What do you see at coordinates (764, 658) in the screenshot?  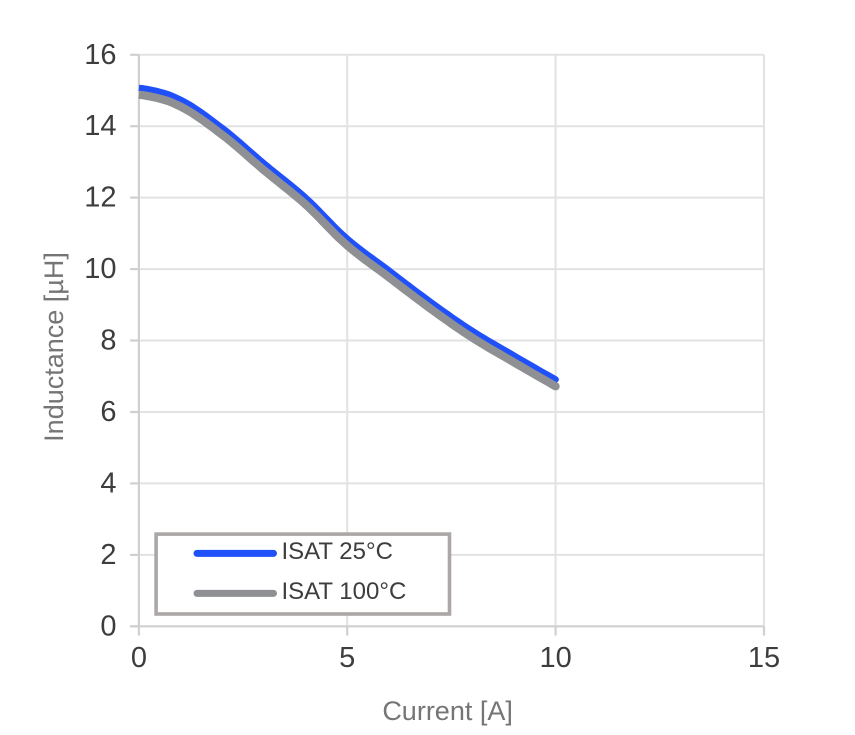 I see `svg-text: 15` at bounding box center [764, 658].